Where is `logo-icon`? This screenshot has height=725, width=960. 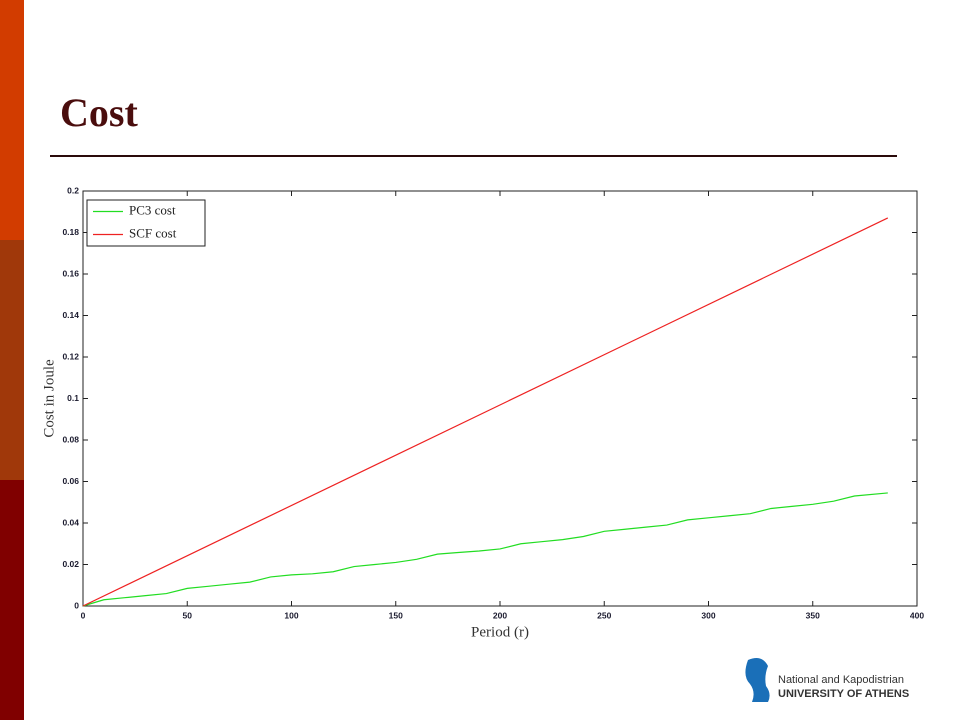 logo-icon is located at coordinates (757, 680).